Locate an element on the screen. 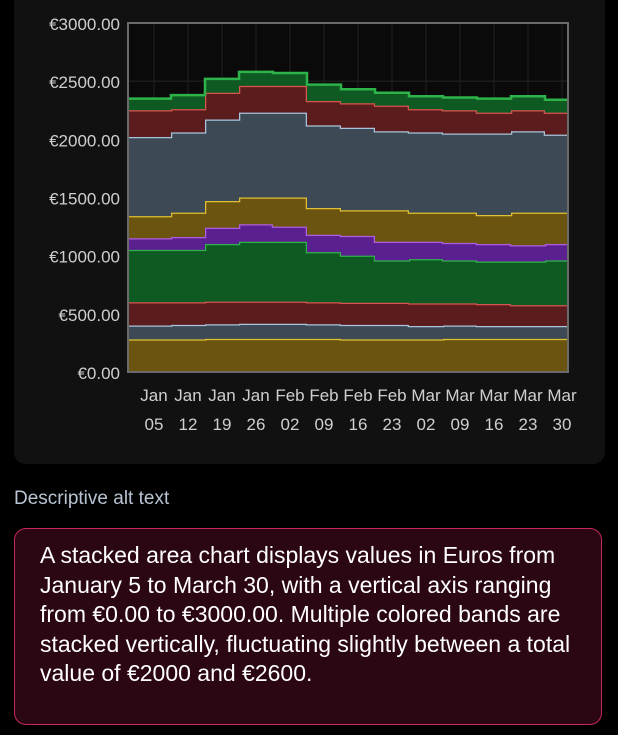  y-tick-label: €1500.00 is located at coordinates (84, 199).